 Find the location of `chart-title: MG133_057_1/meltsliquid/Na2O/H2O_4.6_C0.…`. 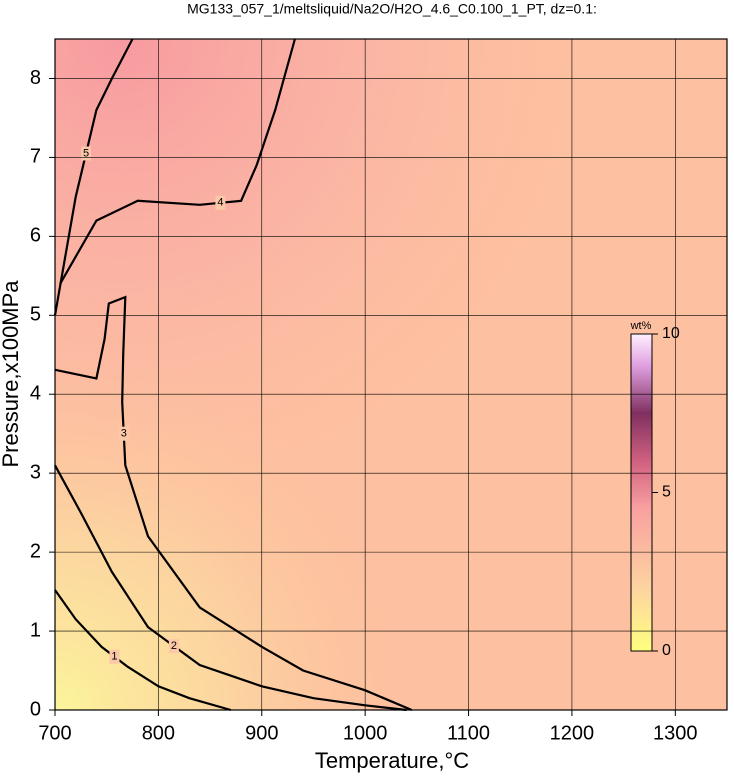

chart-title: MG133_057_1/meltsliquid/Na2O/H2O_4.6_C0.… is located at coordinates (392, 9).